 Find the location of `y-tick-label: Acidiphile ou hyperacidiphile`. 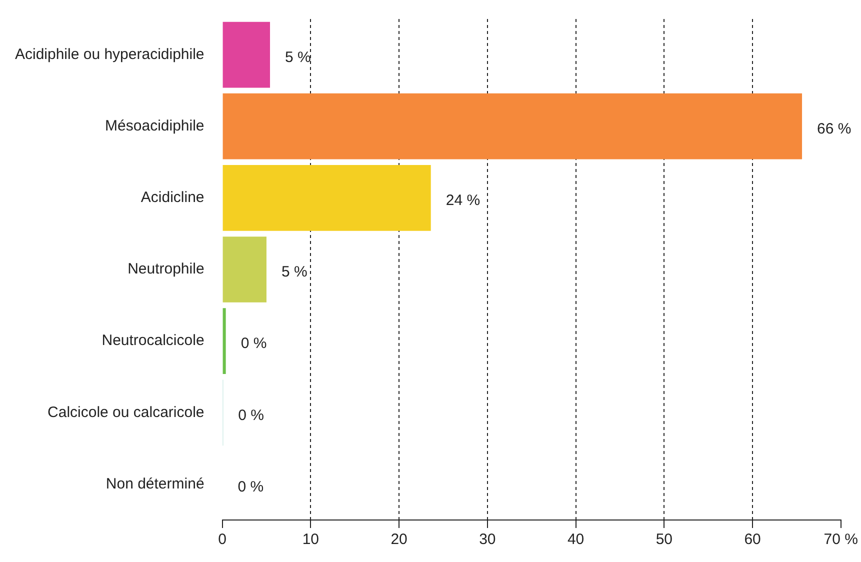

y-tick-label: Acidiphile ou hyperacidiphile is located at coordinates (109, 54).